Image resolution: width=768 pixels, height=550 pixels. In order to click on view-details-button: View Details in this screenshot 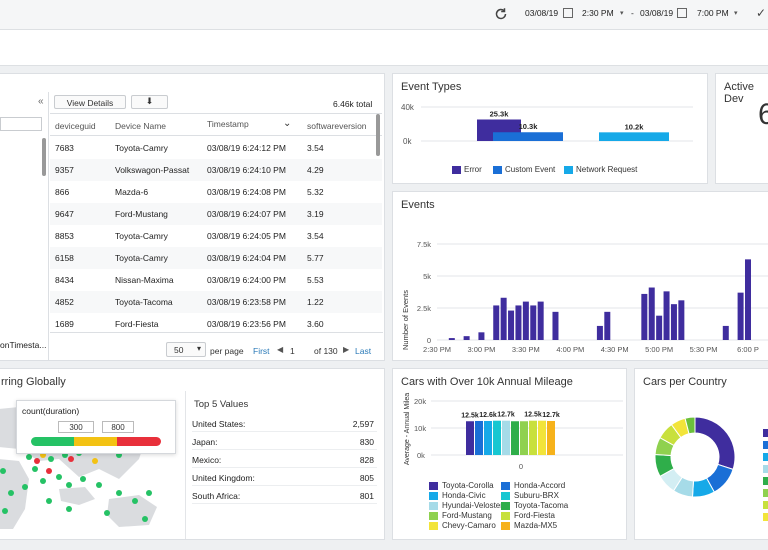, I will do `click(90, 102)`.